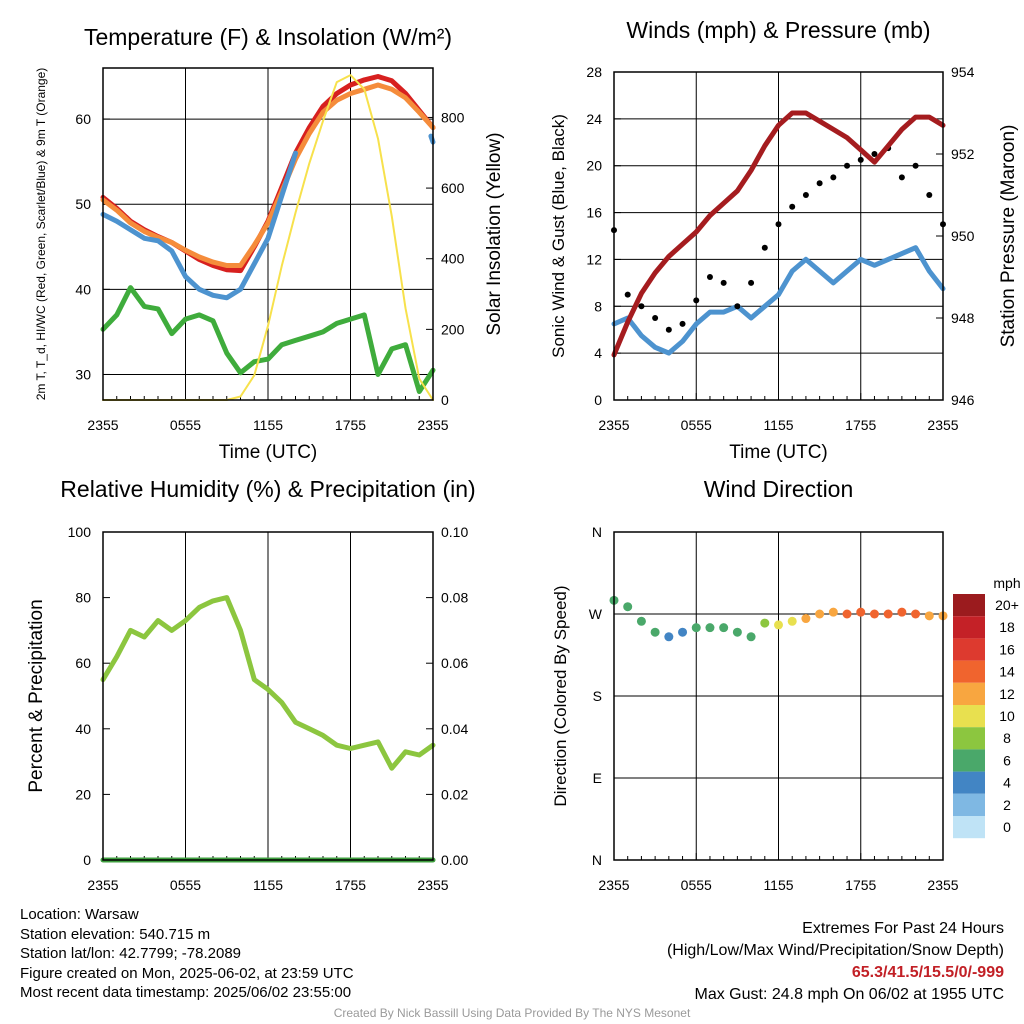 The width and height of the screenshot is (1024, 1024). Describe the element at coordinates (268, 683) in the screenshot. I see `series-line-rh` at that location.